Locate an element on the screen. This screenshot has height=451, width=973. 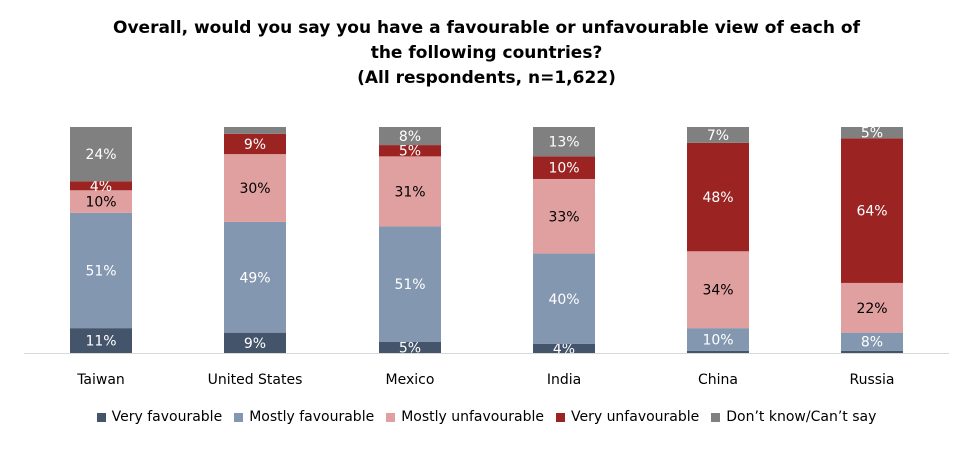
data-label-russia-mostly-favourable: 8% is located at coordinates (872, 343).